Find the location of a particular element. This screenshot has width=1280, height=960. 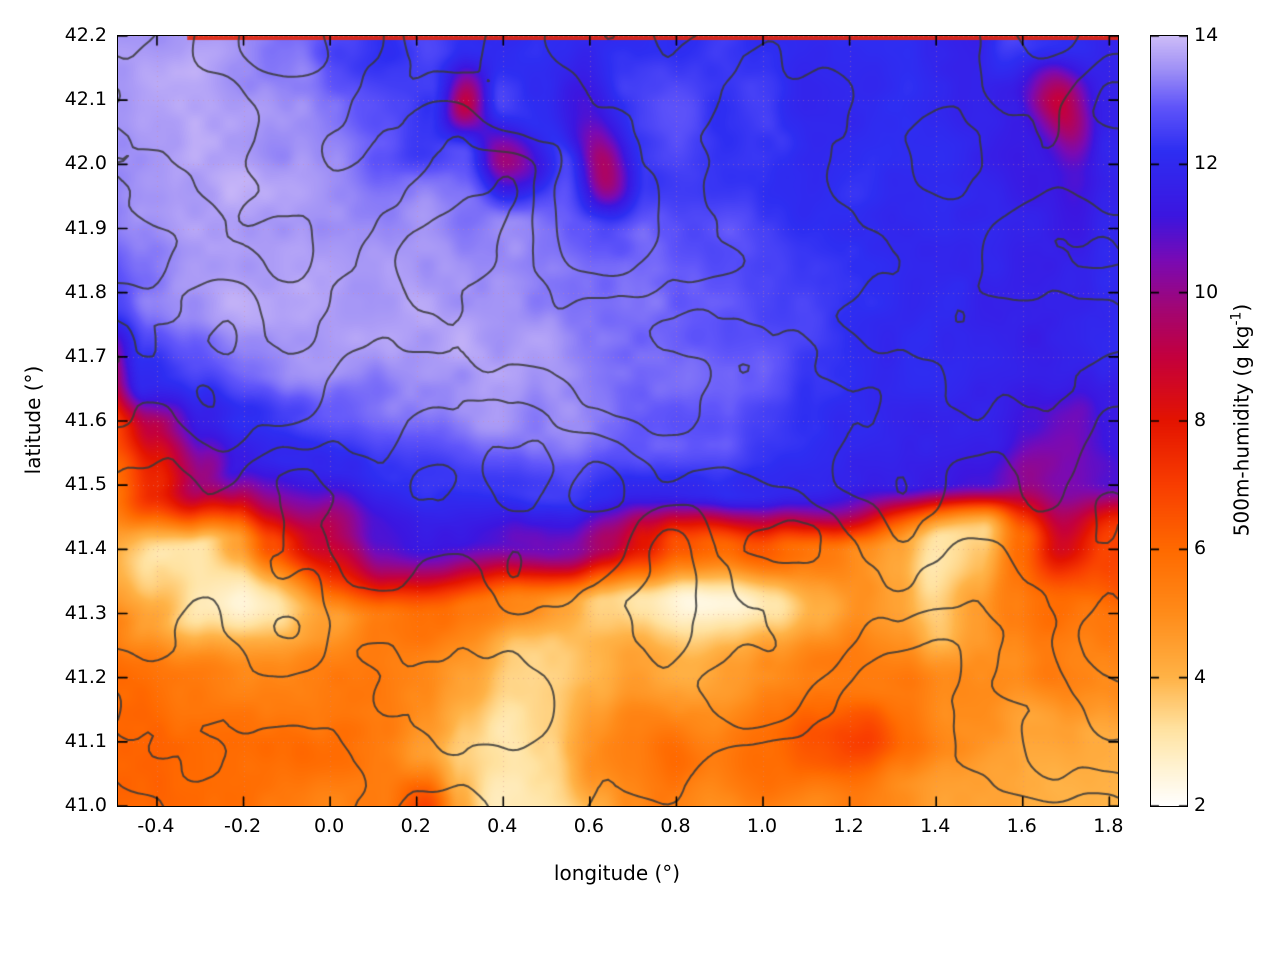

y-tick-label: 41.9 is located at coordinates (85, 227).